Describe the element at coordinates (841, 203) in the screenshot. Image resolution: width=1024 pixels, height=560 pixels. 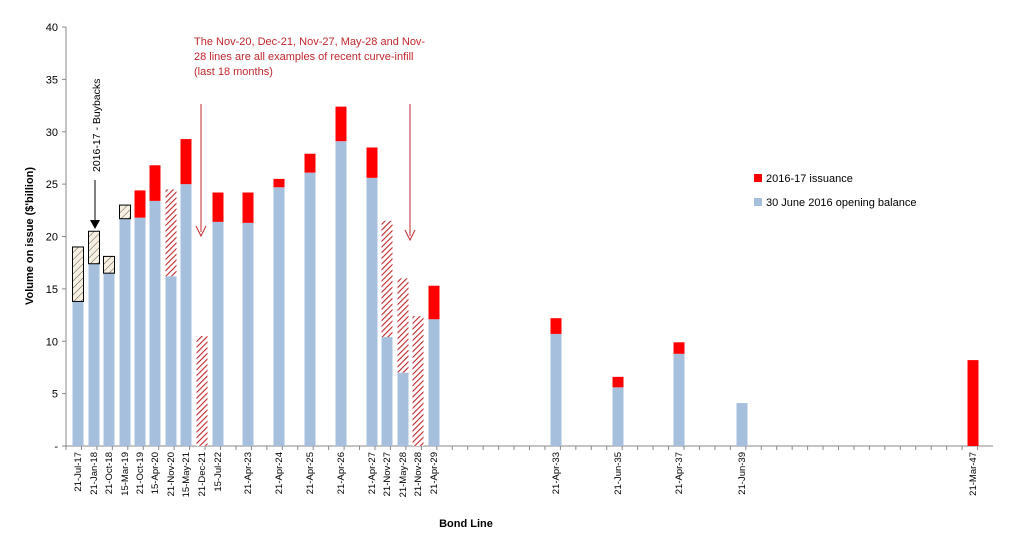
I see `legend-label-opening: 30 June 2016 opening balance` at that location.